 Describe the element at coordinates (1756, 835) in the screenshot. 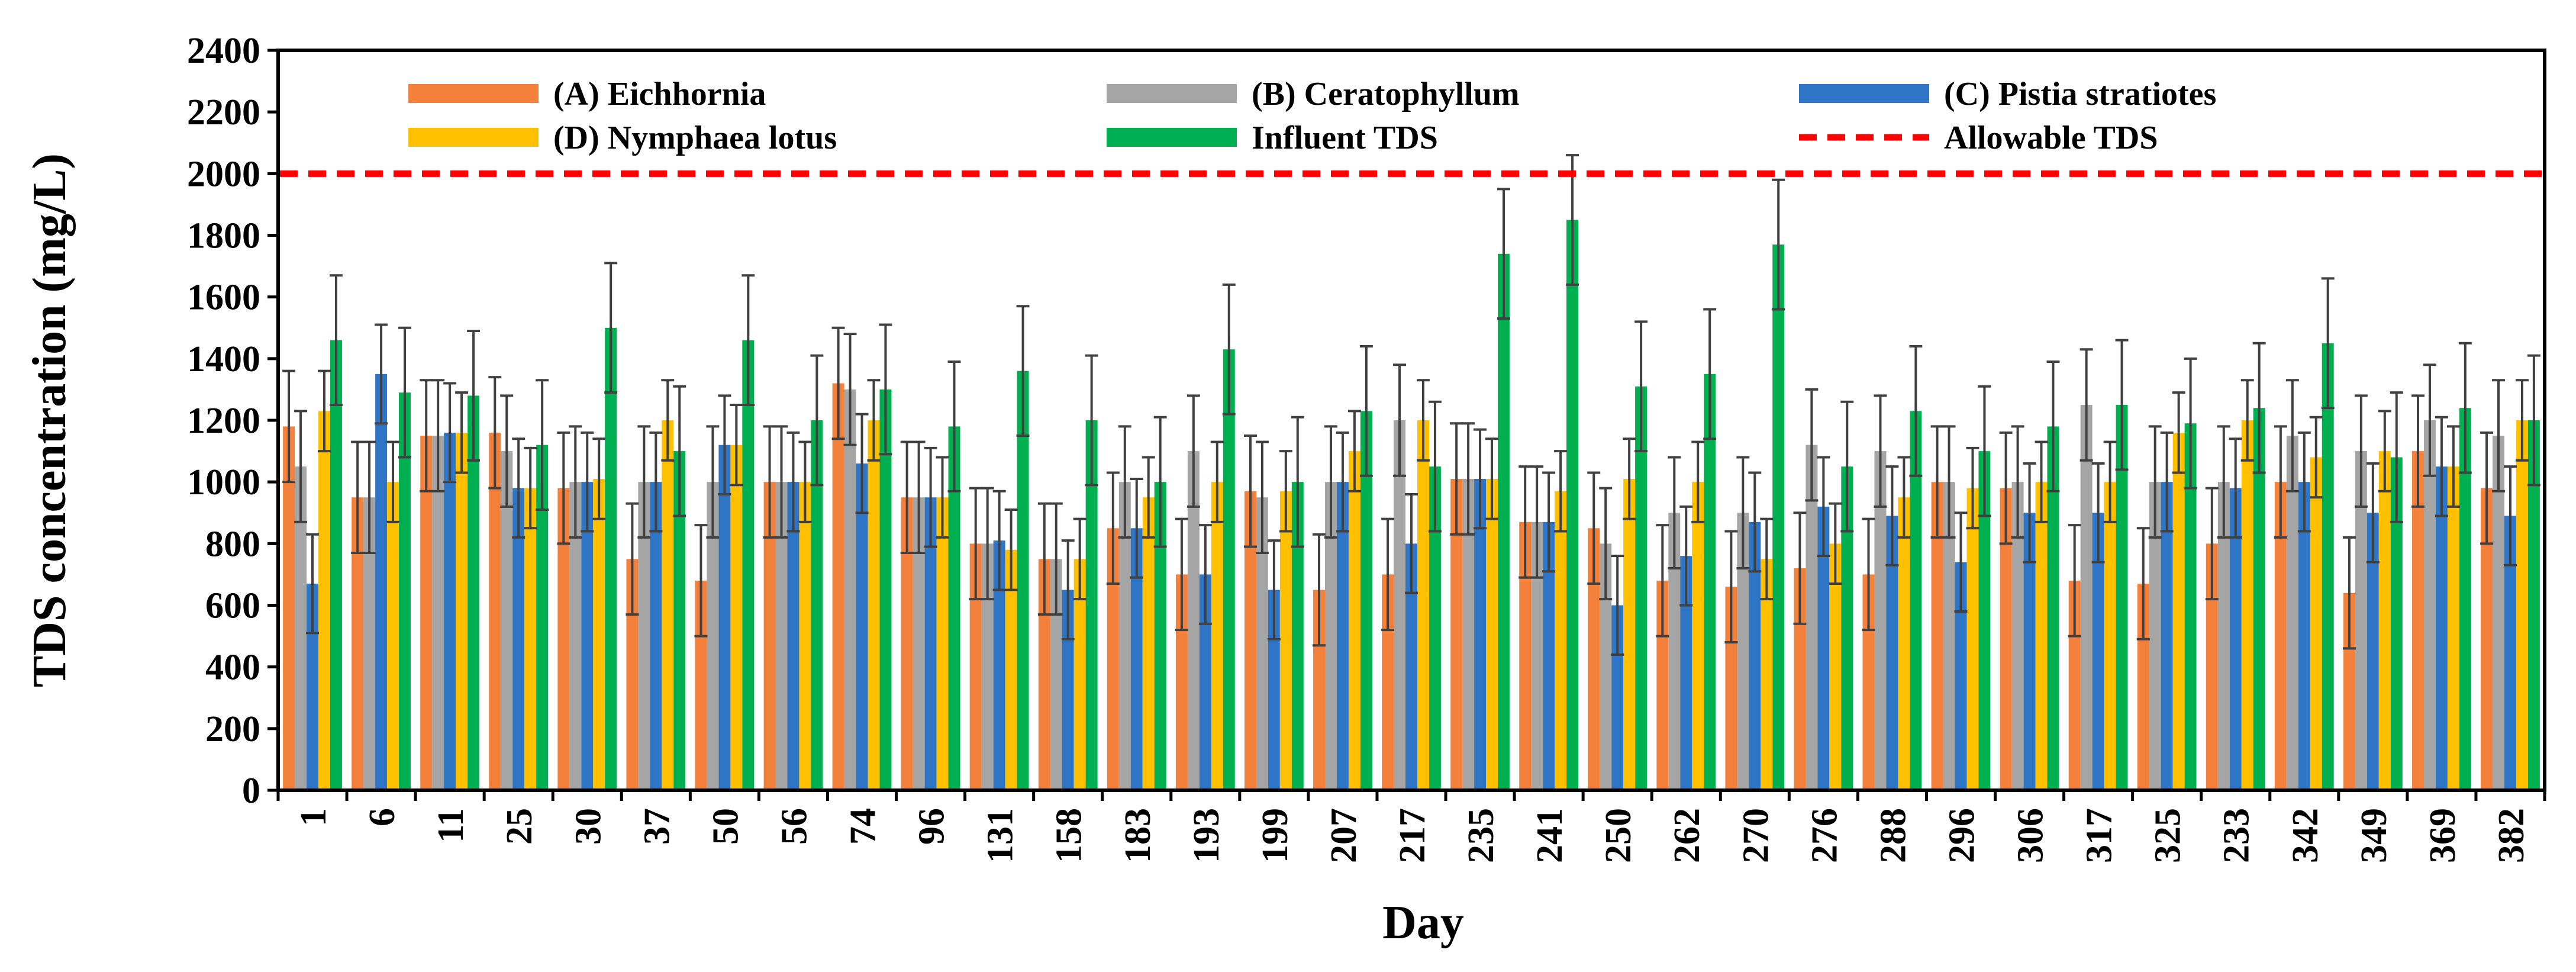

I see `x-tick-label: 270` at that location.